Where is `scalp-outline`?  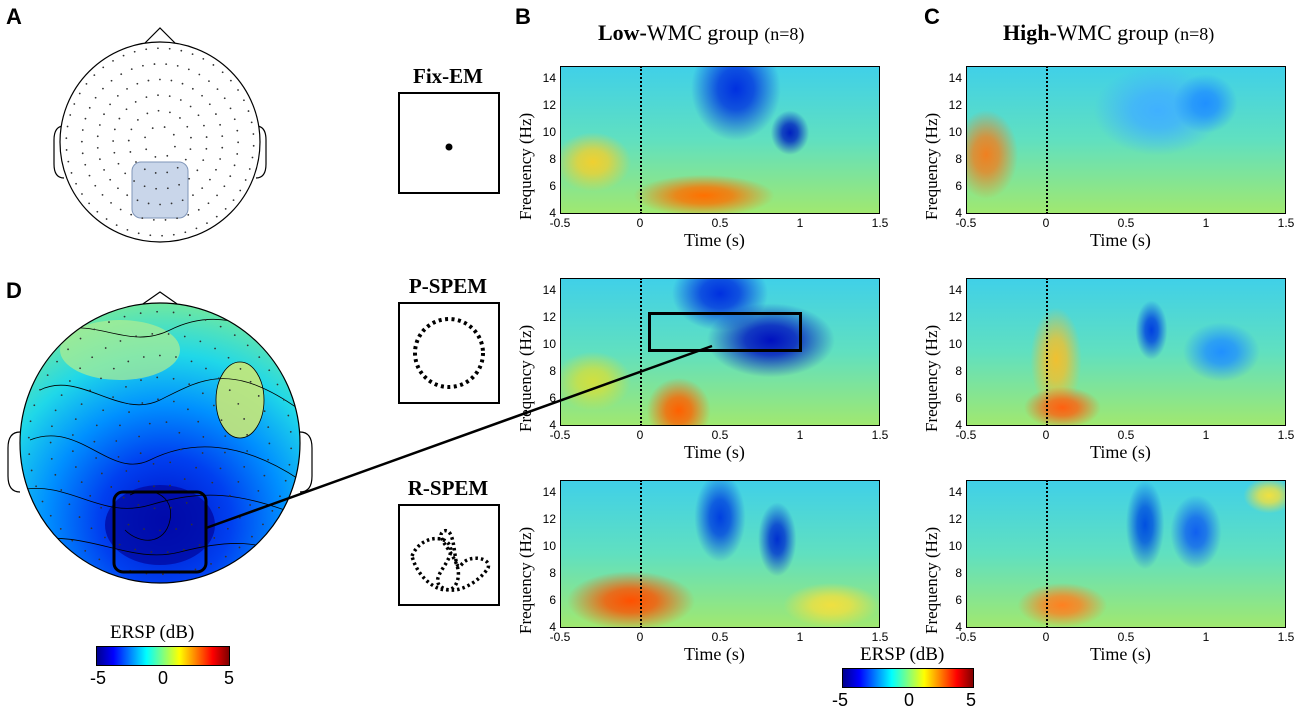
scalp-outline is located at coordinates (160, 142).